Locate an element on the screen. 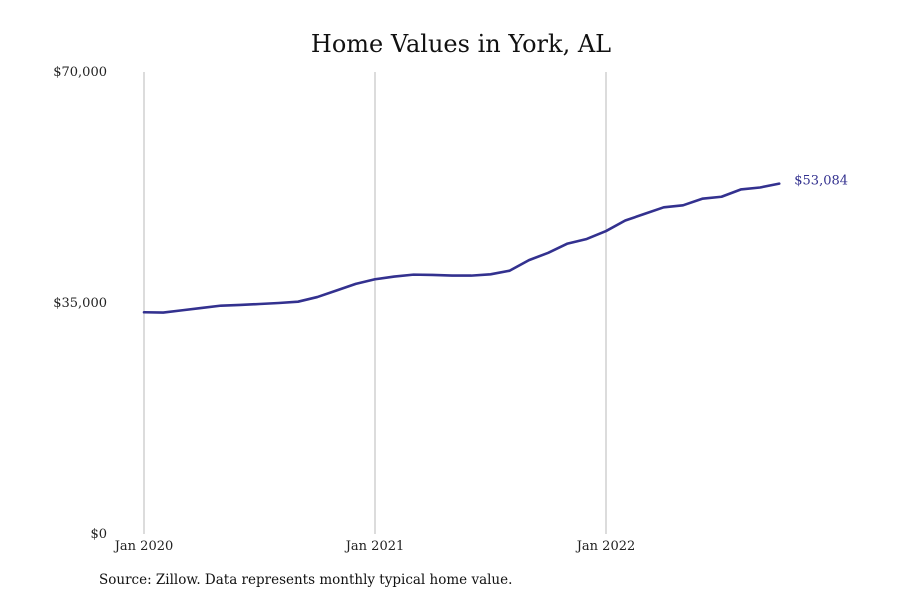  y-tick-label-1: $35,000 is located at coordinates (80, 303).